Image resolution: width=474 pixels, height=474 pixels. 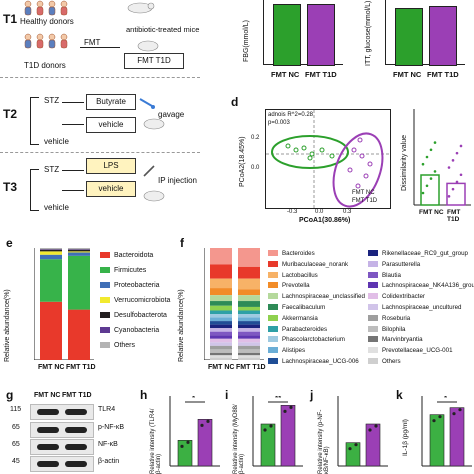 What do you see at coordinates (385, 32) in the screenshot?
I see `axis` at bounding box center [385, 32].